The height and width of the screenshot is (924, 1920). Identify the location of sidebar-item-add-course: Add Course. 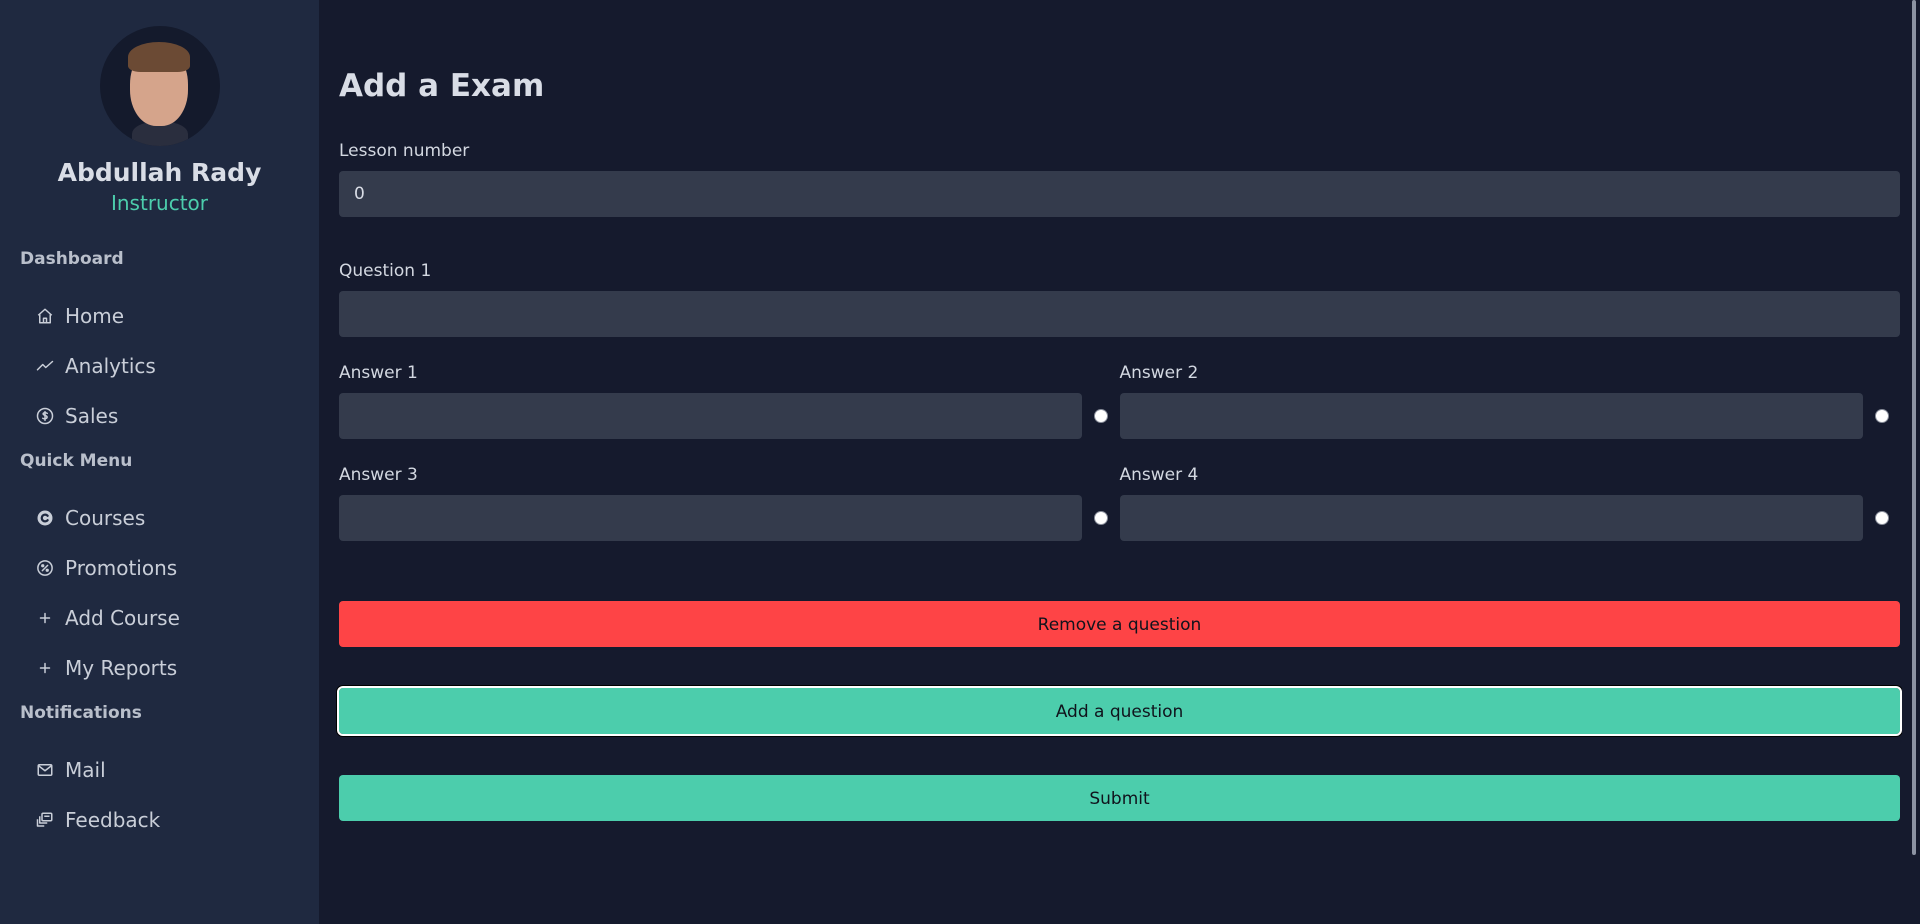
(159, 618).